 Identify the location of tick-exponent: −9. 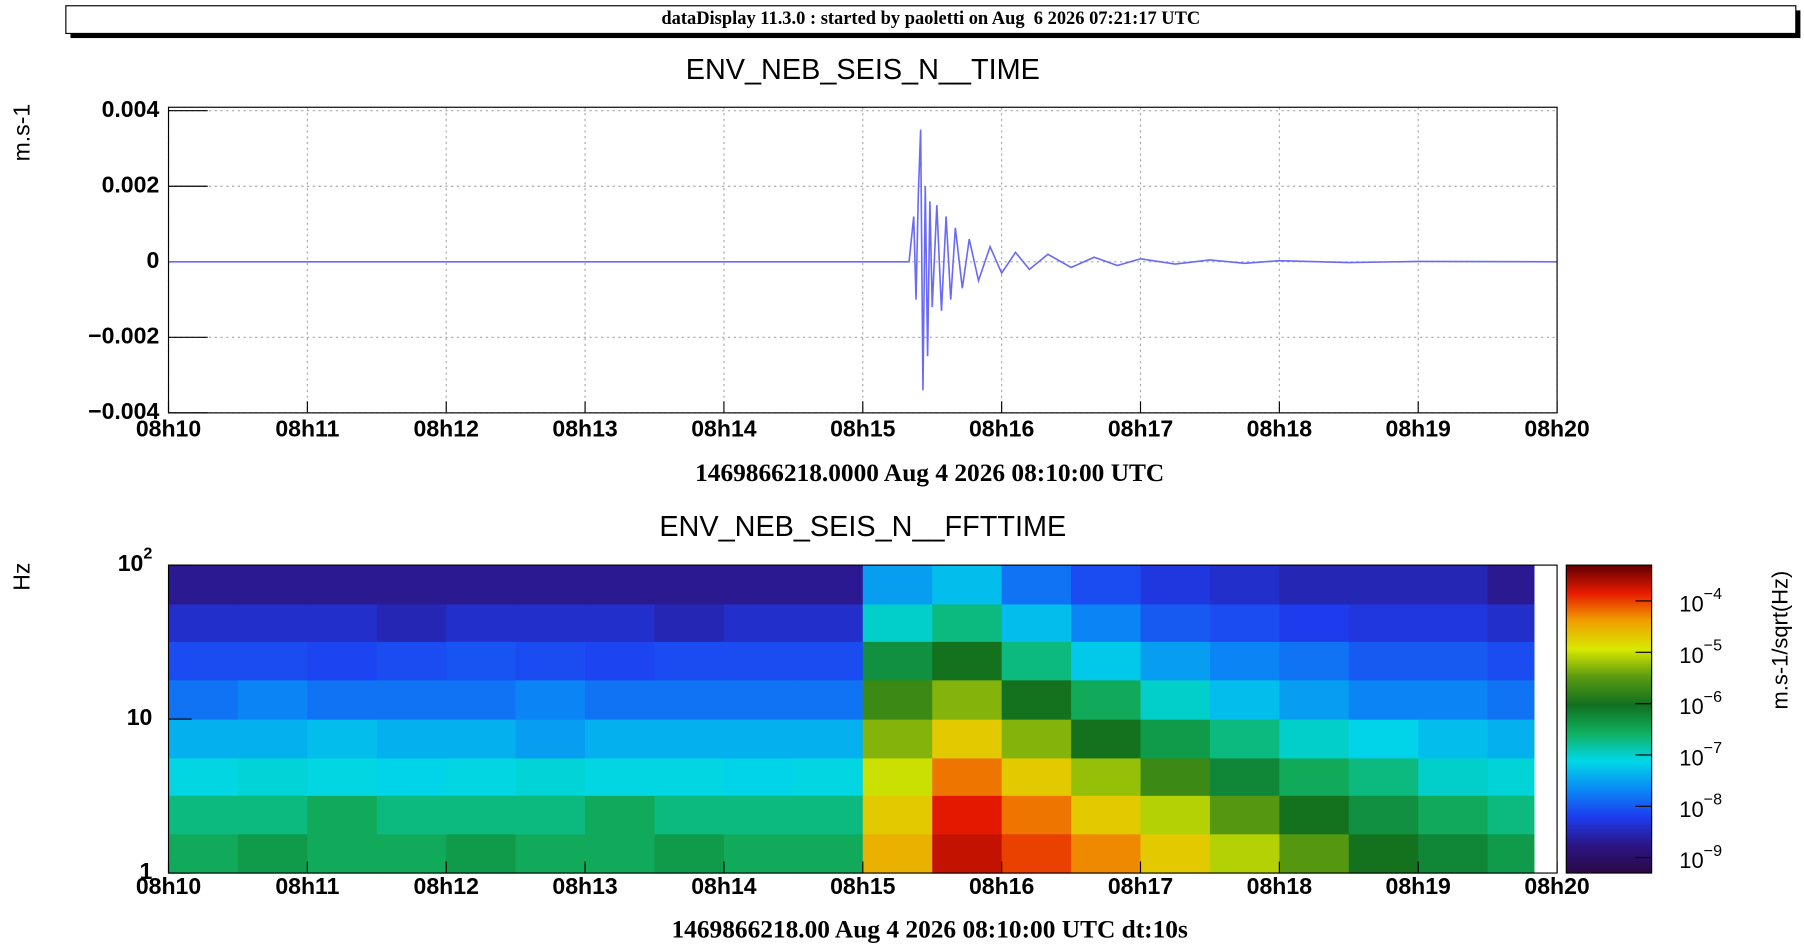
(1713, 851).